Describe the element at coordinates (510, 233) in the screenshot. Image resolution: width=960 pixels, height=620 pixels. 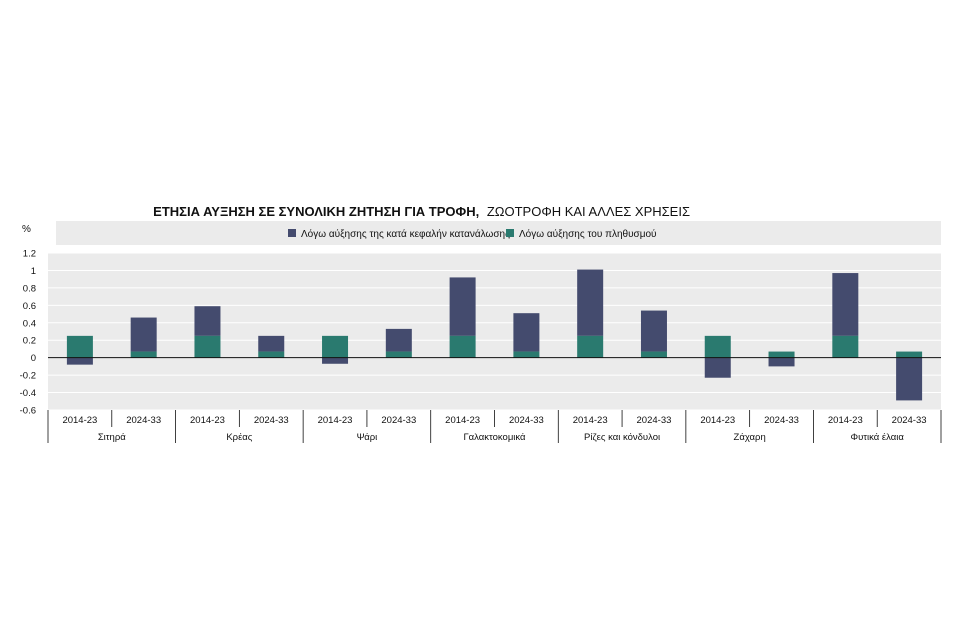
I see `legend-swatch-population` at that location.